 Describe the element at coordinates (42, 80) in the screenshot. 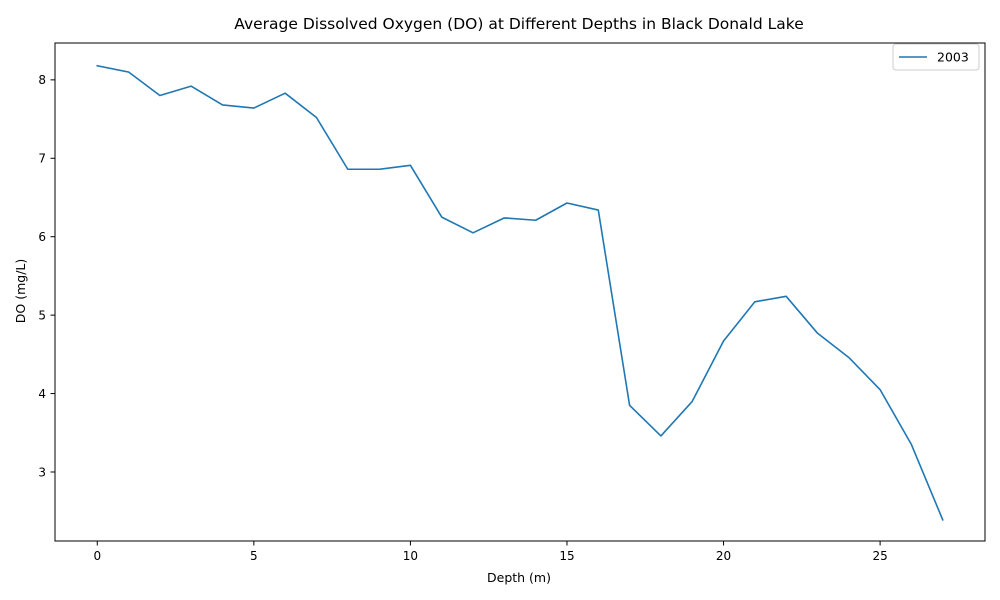

I see `y-tick-label: 8` at that location.